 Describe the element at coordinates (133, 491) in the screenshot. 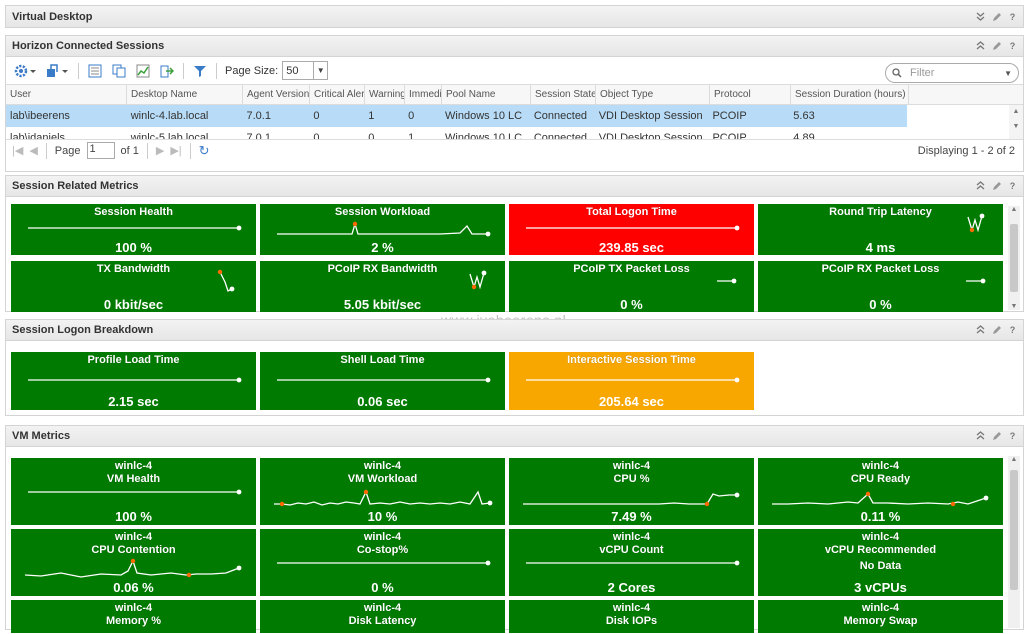

I see `metric-tile: winlc-4 VM Health 100 %` at that location.